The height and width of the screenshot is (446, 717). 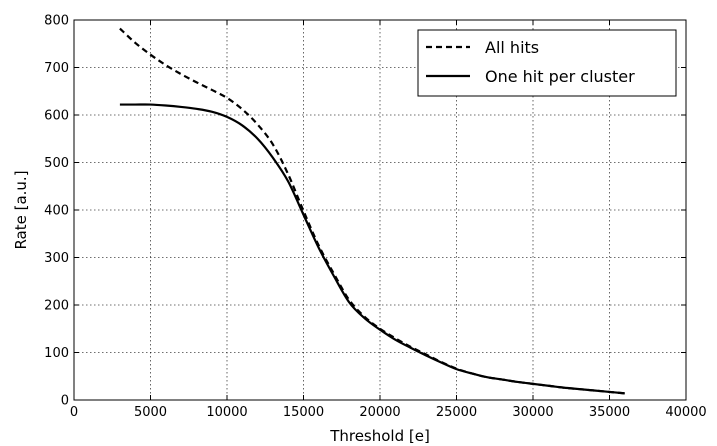 What do you see at coordinates (56, 211) in the screenshot?
I see `y-tick-label: 400` at bounding box center [56, 211].